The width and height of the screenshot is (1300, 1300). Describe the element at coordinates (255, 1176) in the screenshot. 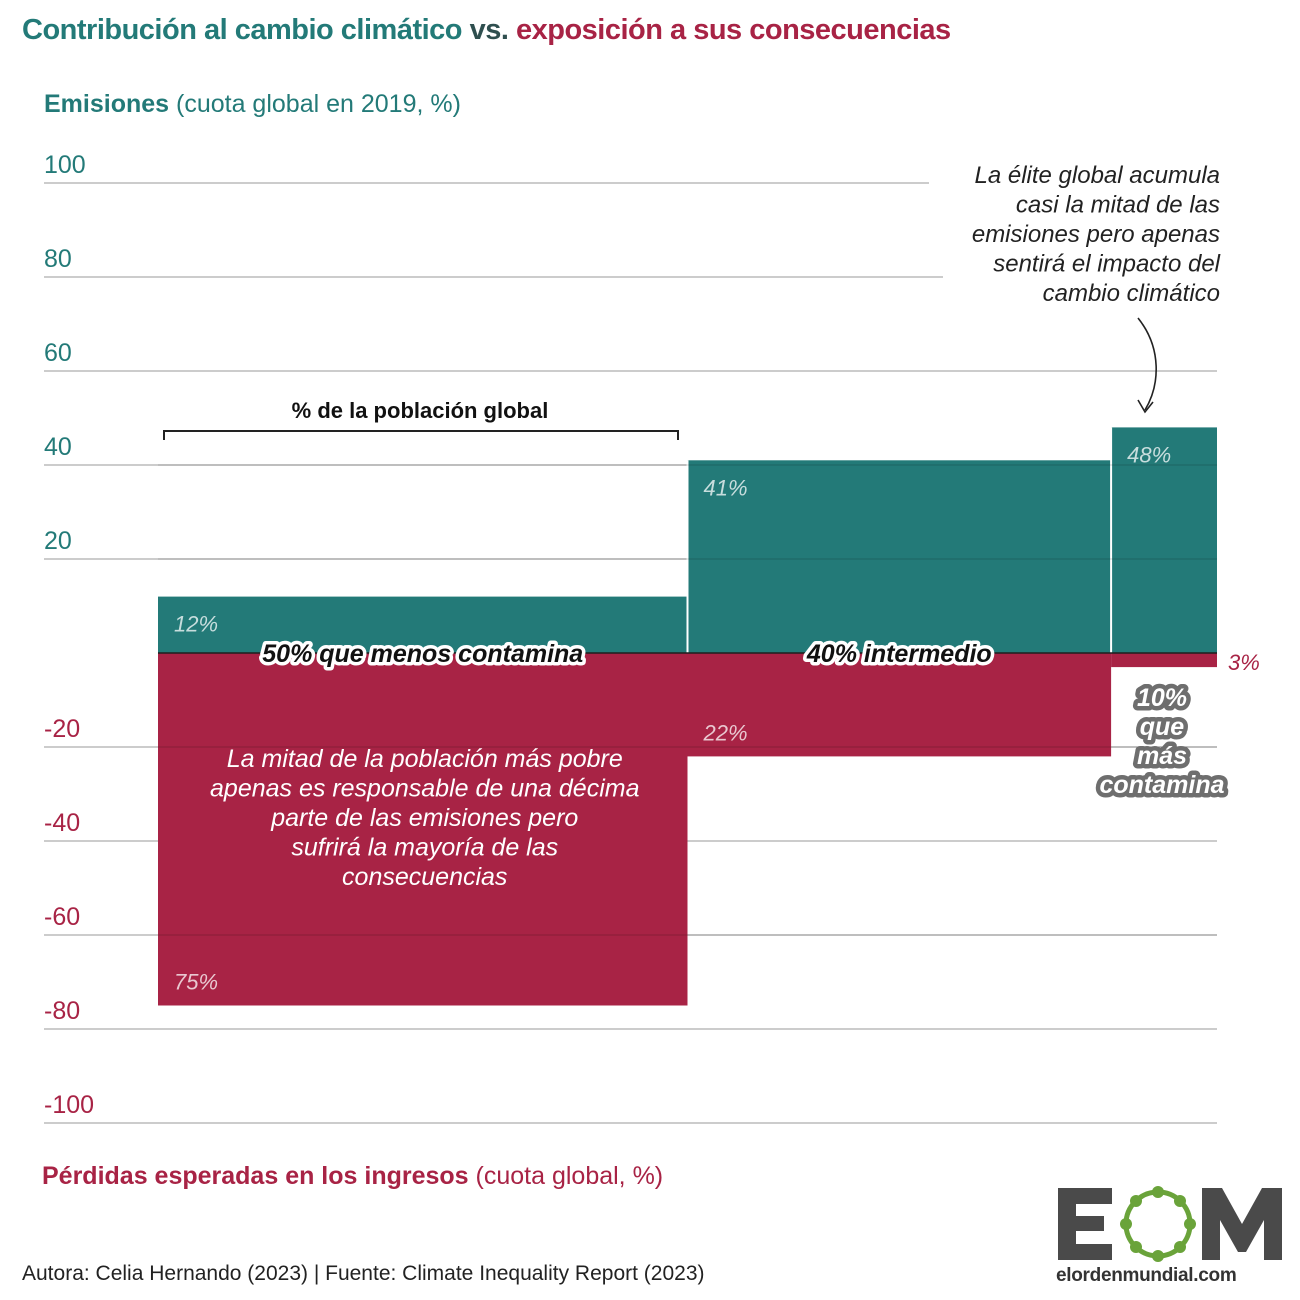

I see `y-axis-label-losses-bold: Pérdidas esperadas en los ingresos` at that location.